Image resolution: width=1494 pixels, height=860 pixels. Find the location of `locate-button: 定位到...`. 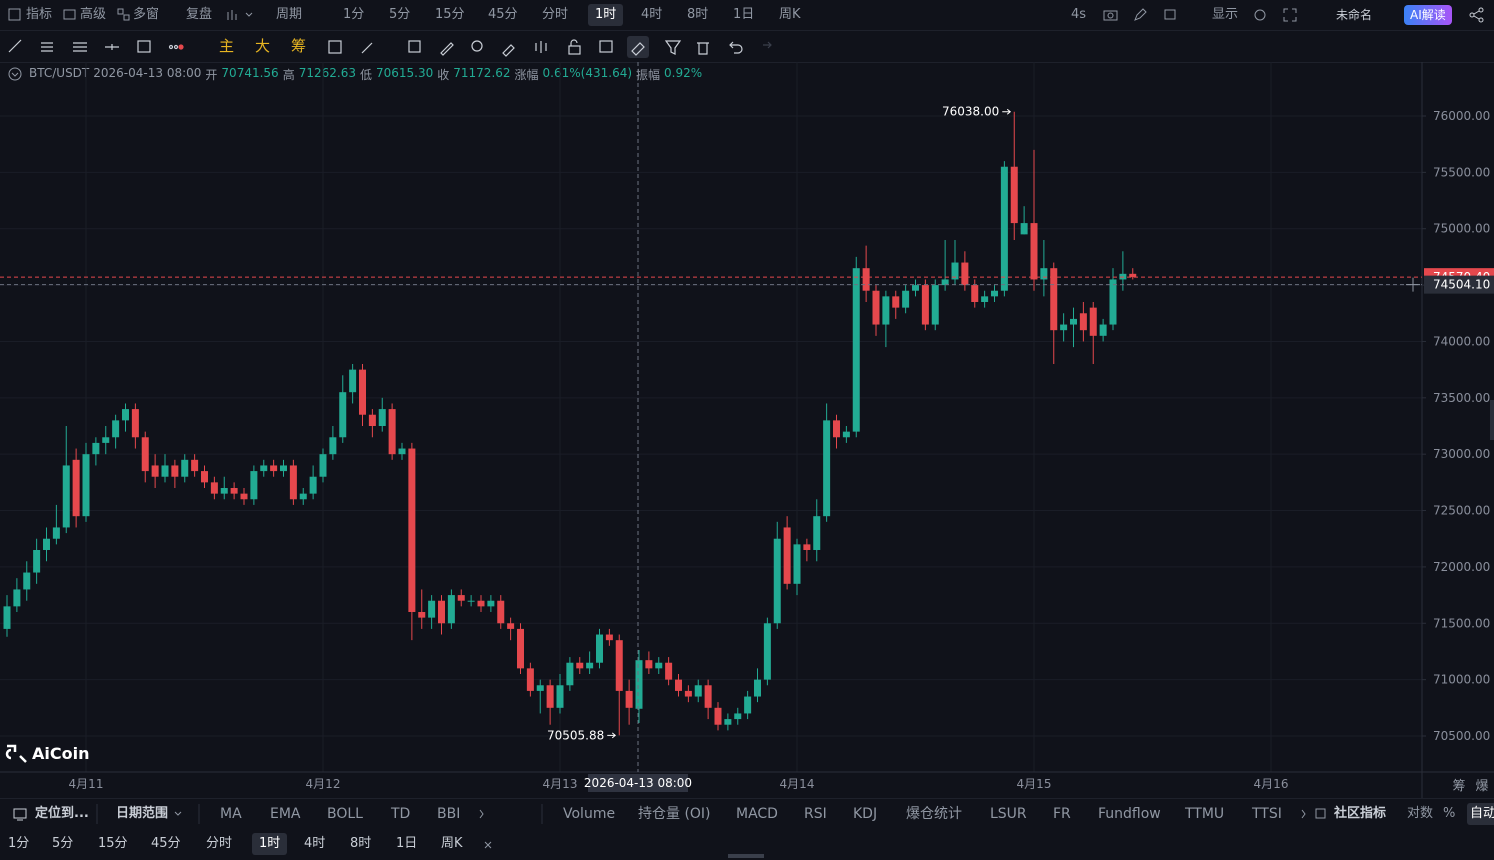

locate-button: 定位到... is located at coordinates (62, 813).